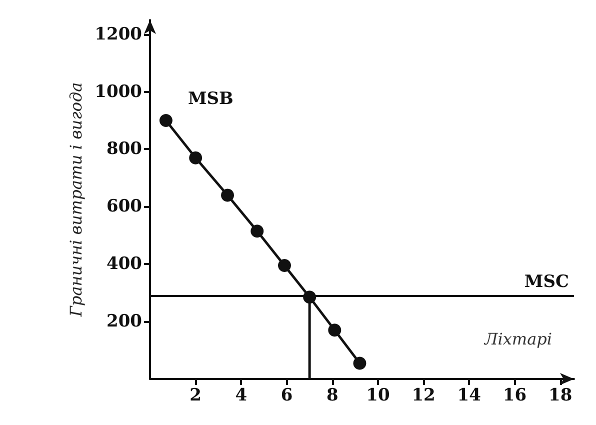  Describe the element at coordinates (124, 264) in the screenshot. I see `y-tick-label: 400` at that location.